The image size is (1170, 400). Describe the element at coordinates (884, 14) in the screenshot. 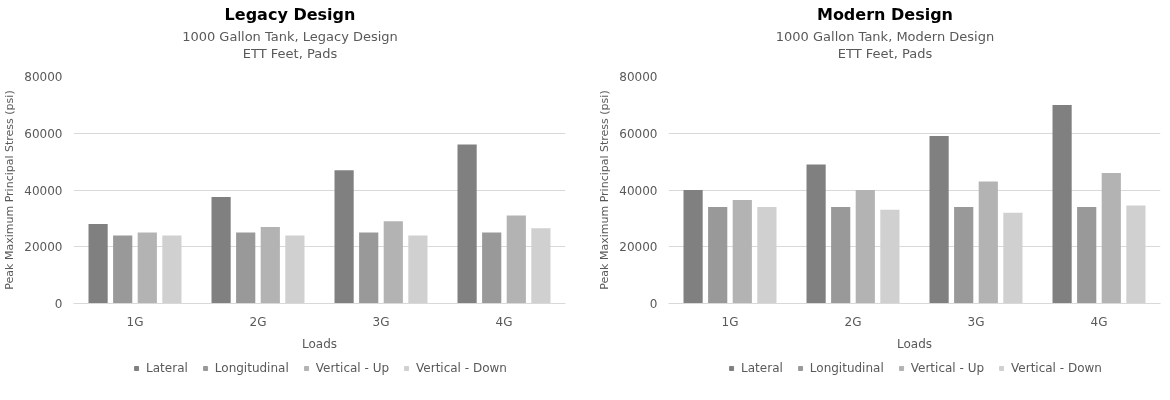

I see `chart-title: Modern Design` at that location.